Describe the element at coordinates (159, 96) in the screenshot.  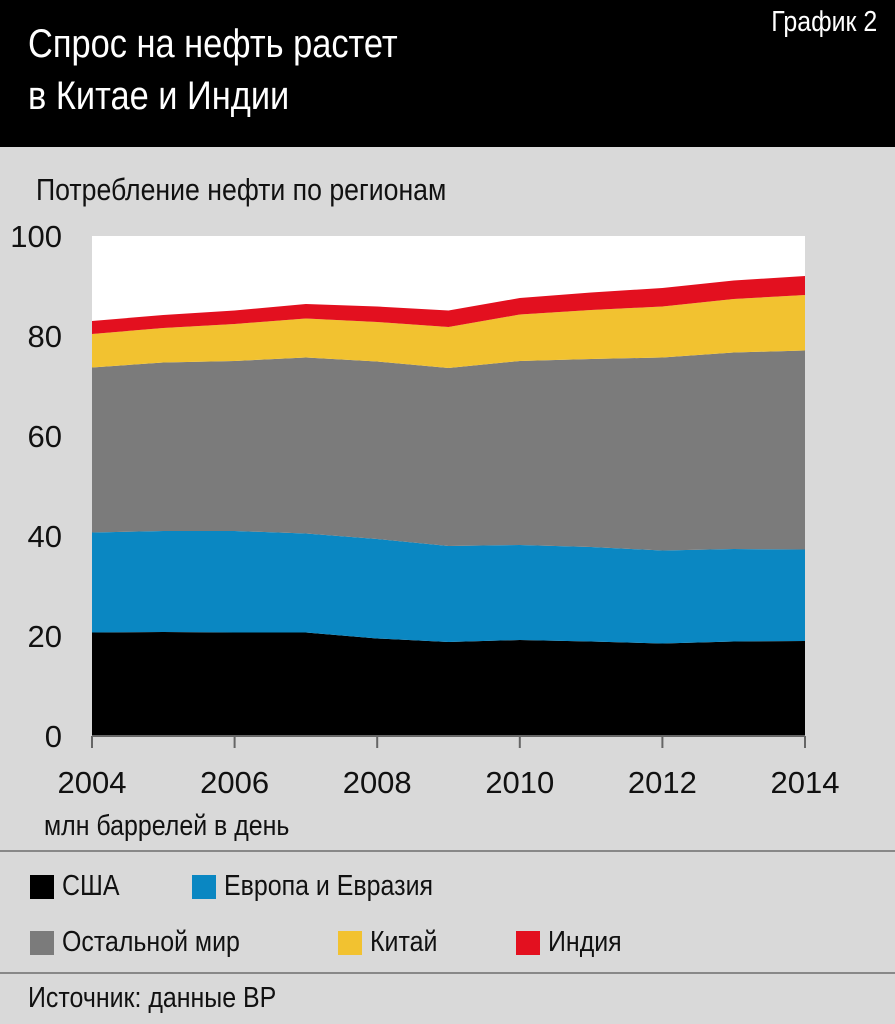
I see `chart-title-line-2: в Китае и Индии` at that location.